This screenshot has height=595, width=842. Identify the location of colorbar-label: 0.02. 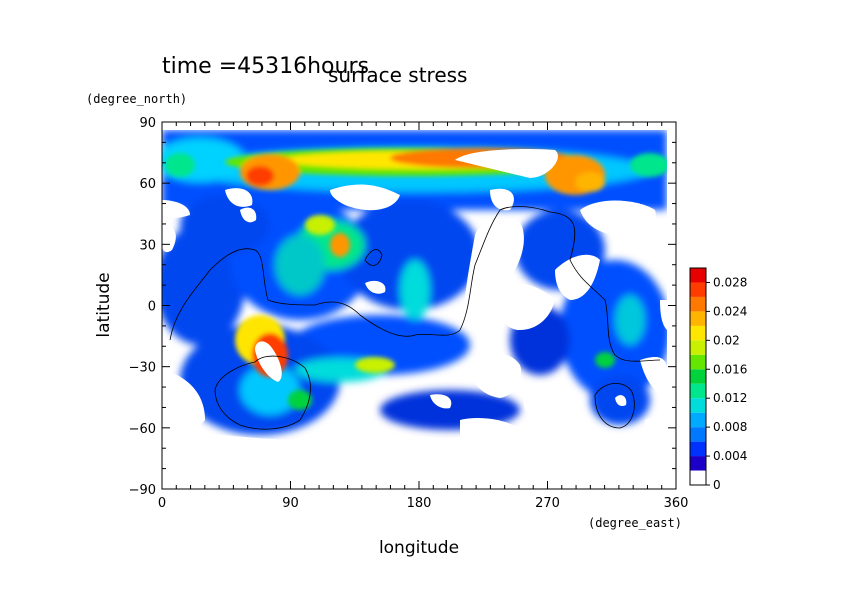
(726, 340).